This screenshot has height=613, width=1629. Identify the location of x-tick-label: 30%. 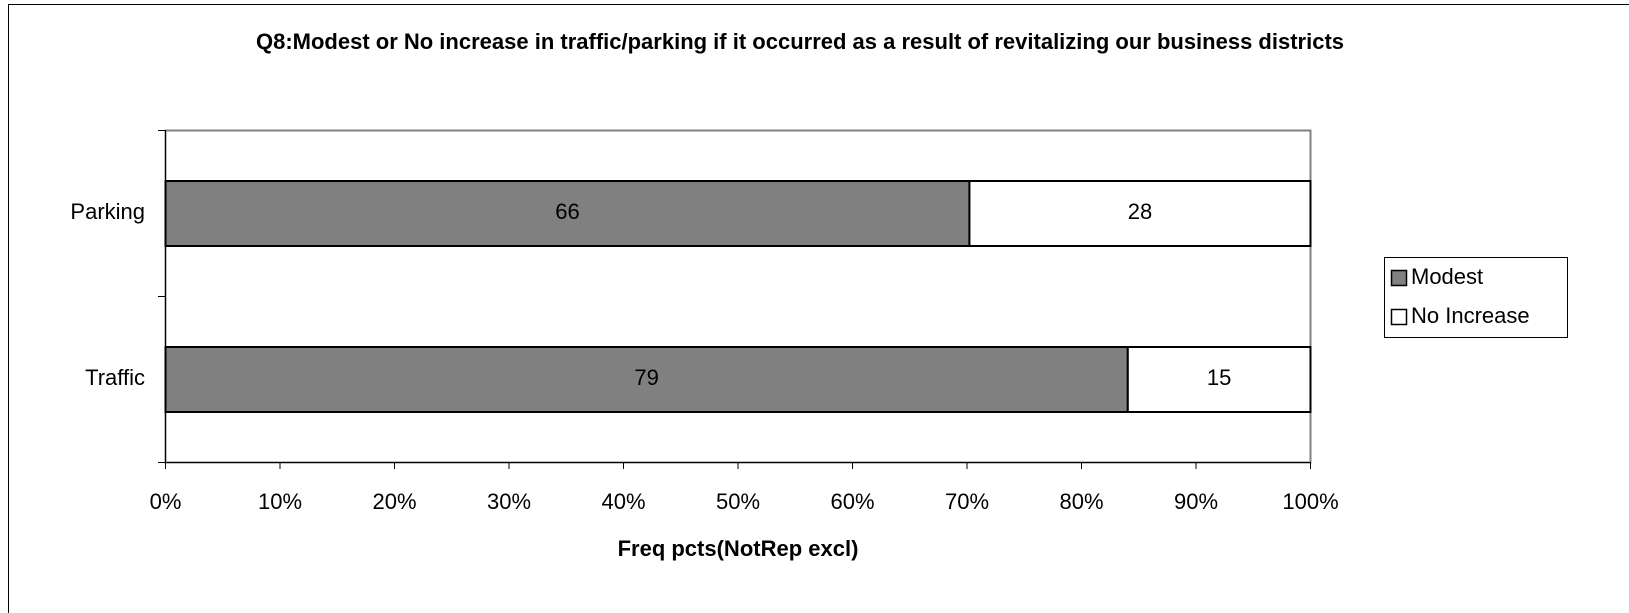
(509, 501).